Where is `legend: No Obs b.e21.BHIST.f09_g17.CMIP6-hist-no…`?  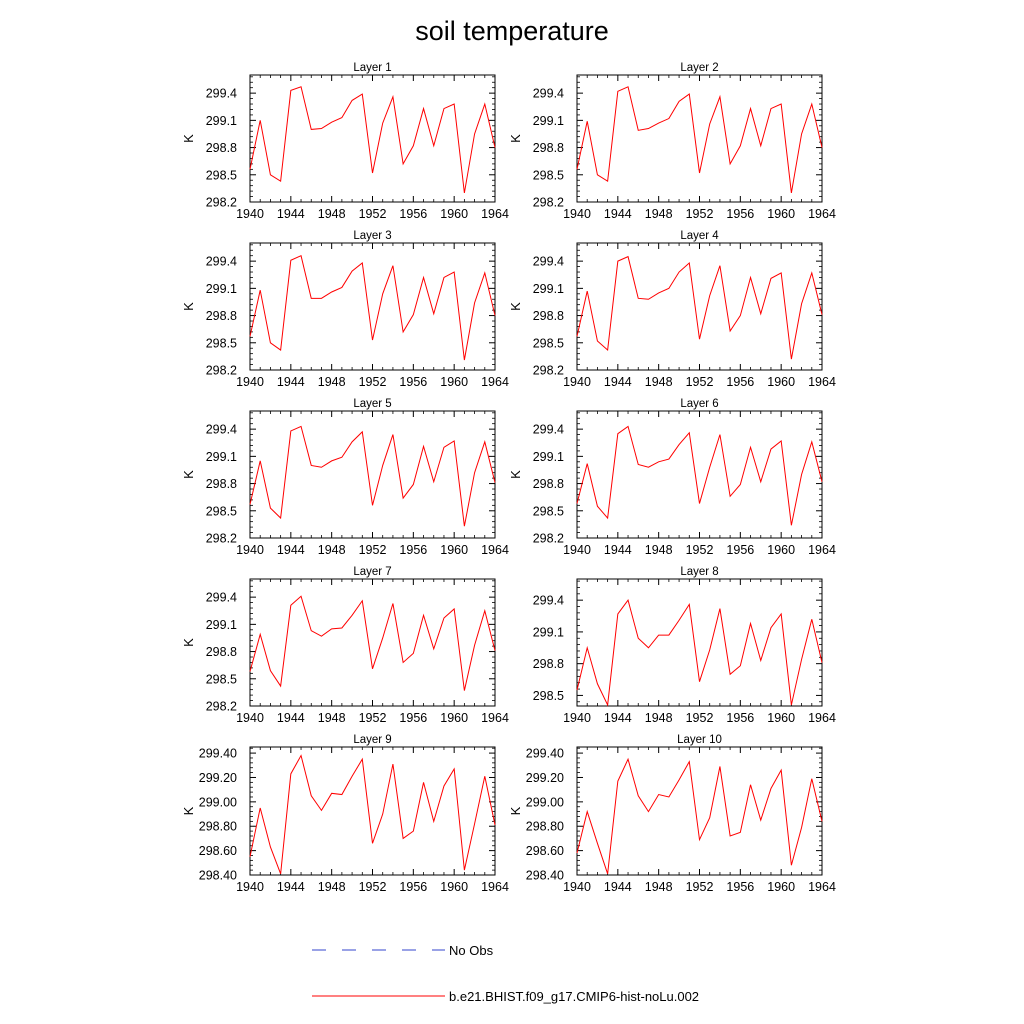 legend: No Obs b.e21.BHIST.f09_g17.CMIP6-hist-no… is located at coordinates (505, 973).